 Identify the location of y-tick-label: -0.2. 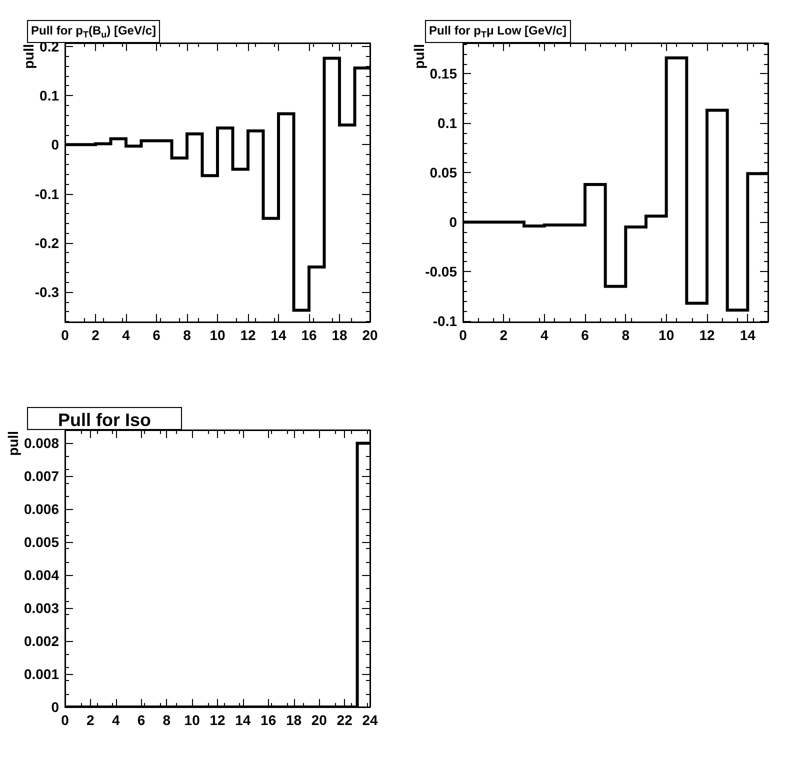
(47, 242).